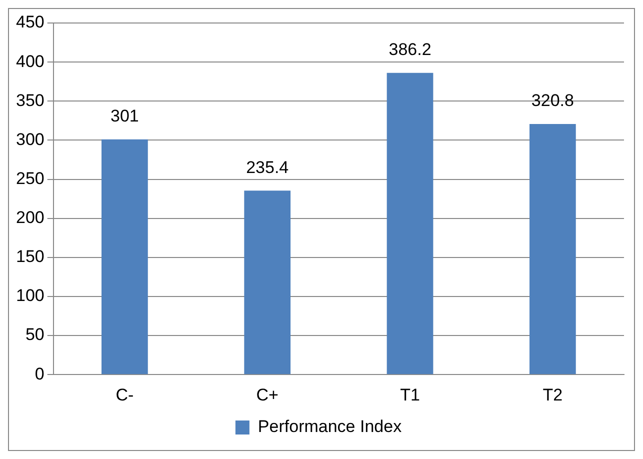 This screenshot has height=459, width=643. Describe the element at coordinates (410, 394) in the screenshot. I see `x-tick-label: T1` at that location.